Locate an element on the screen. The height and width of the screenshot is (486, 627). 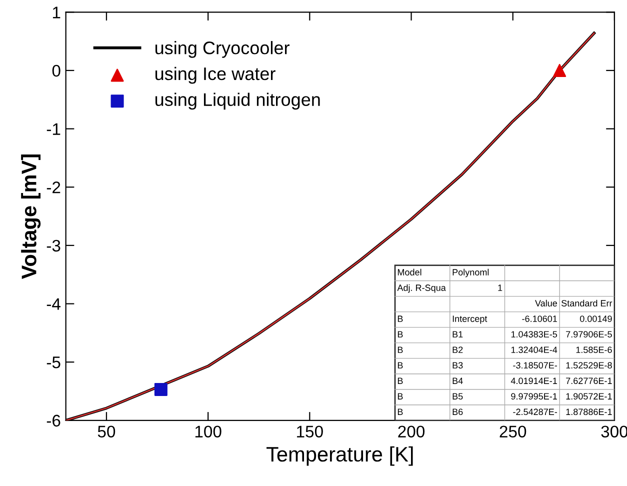
annotation: Value Standard Err is located at coordinates (573, 303).